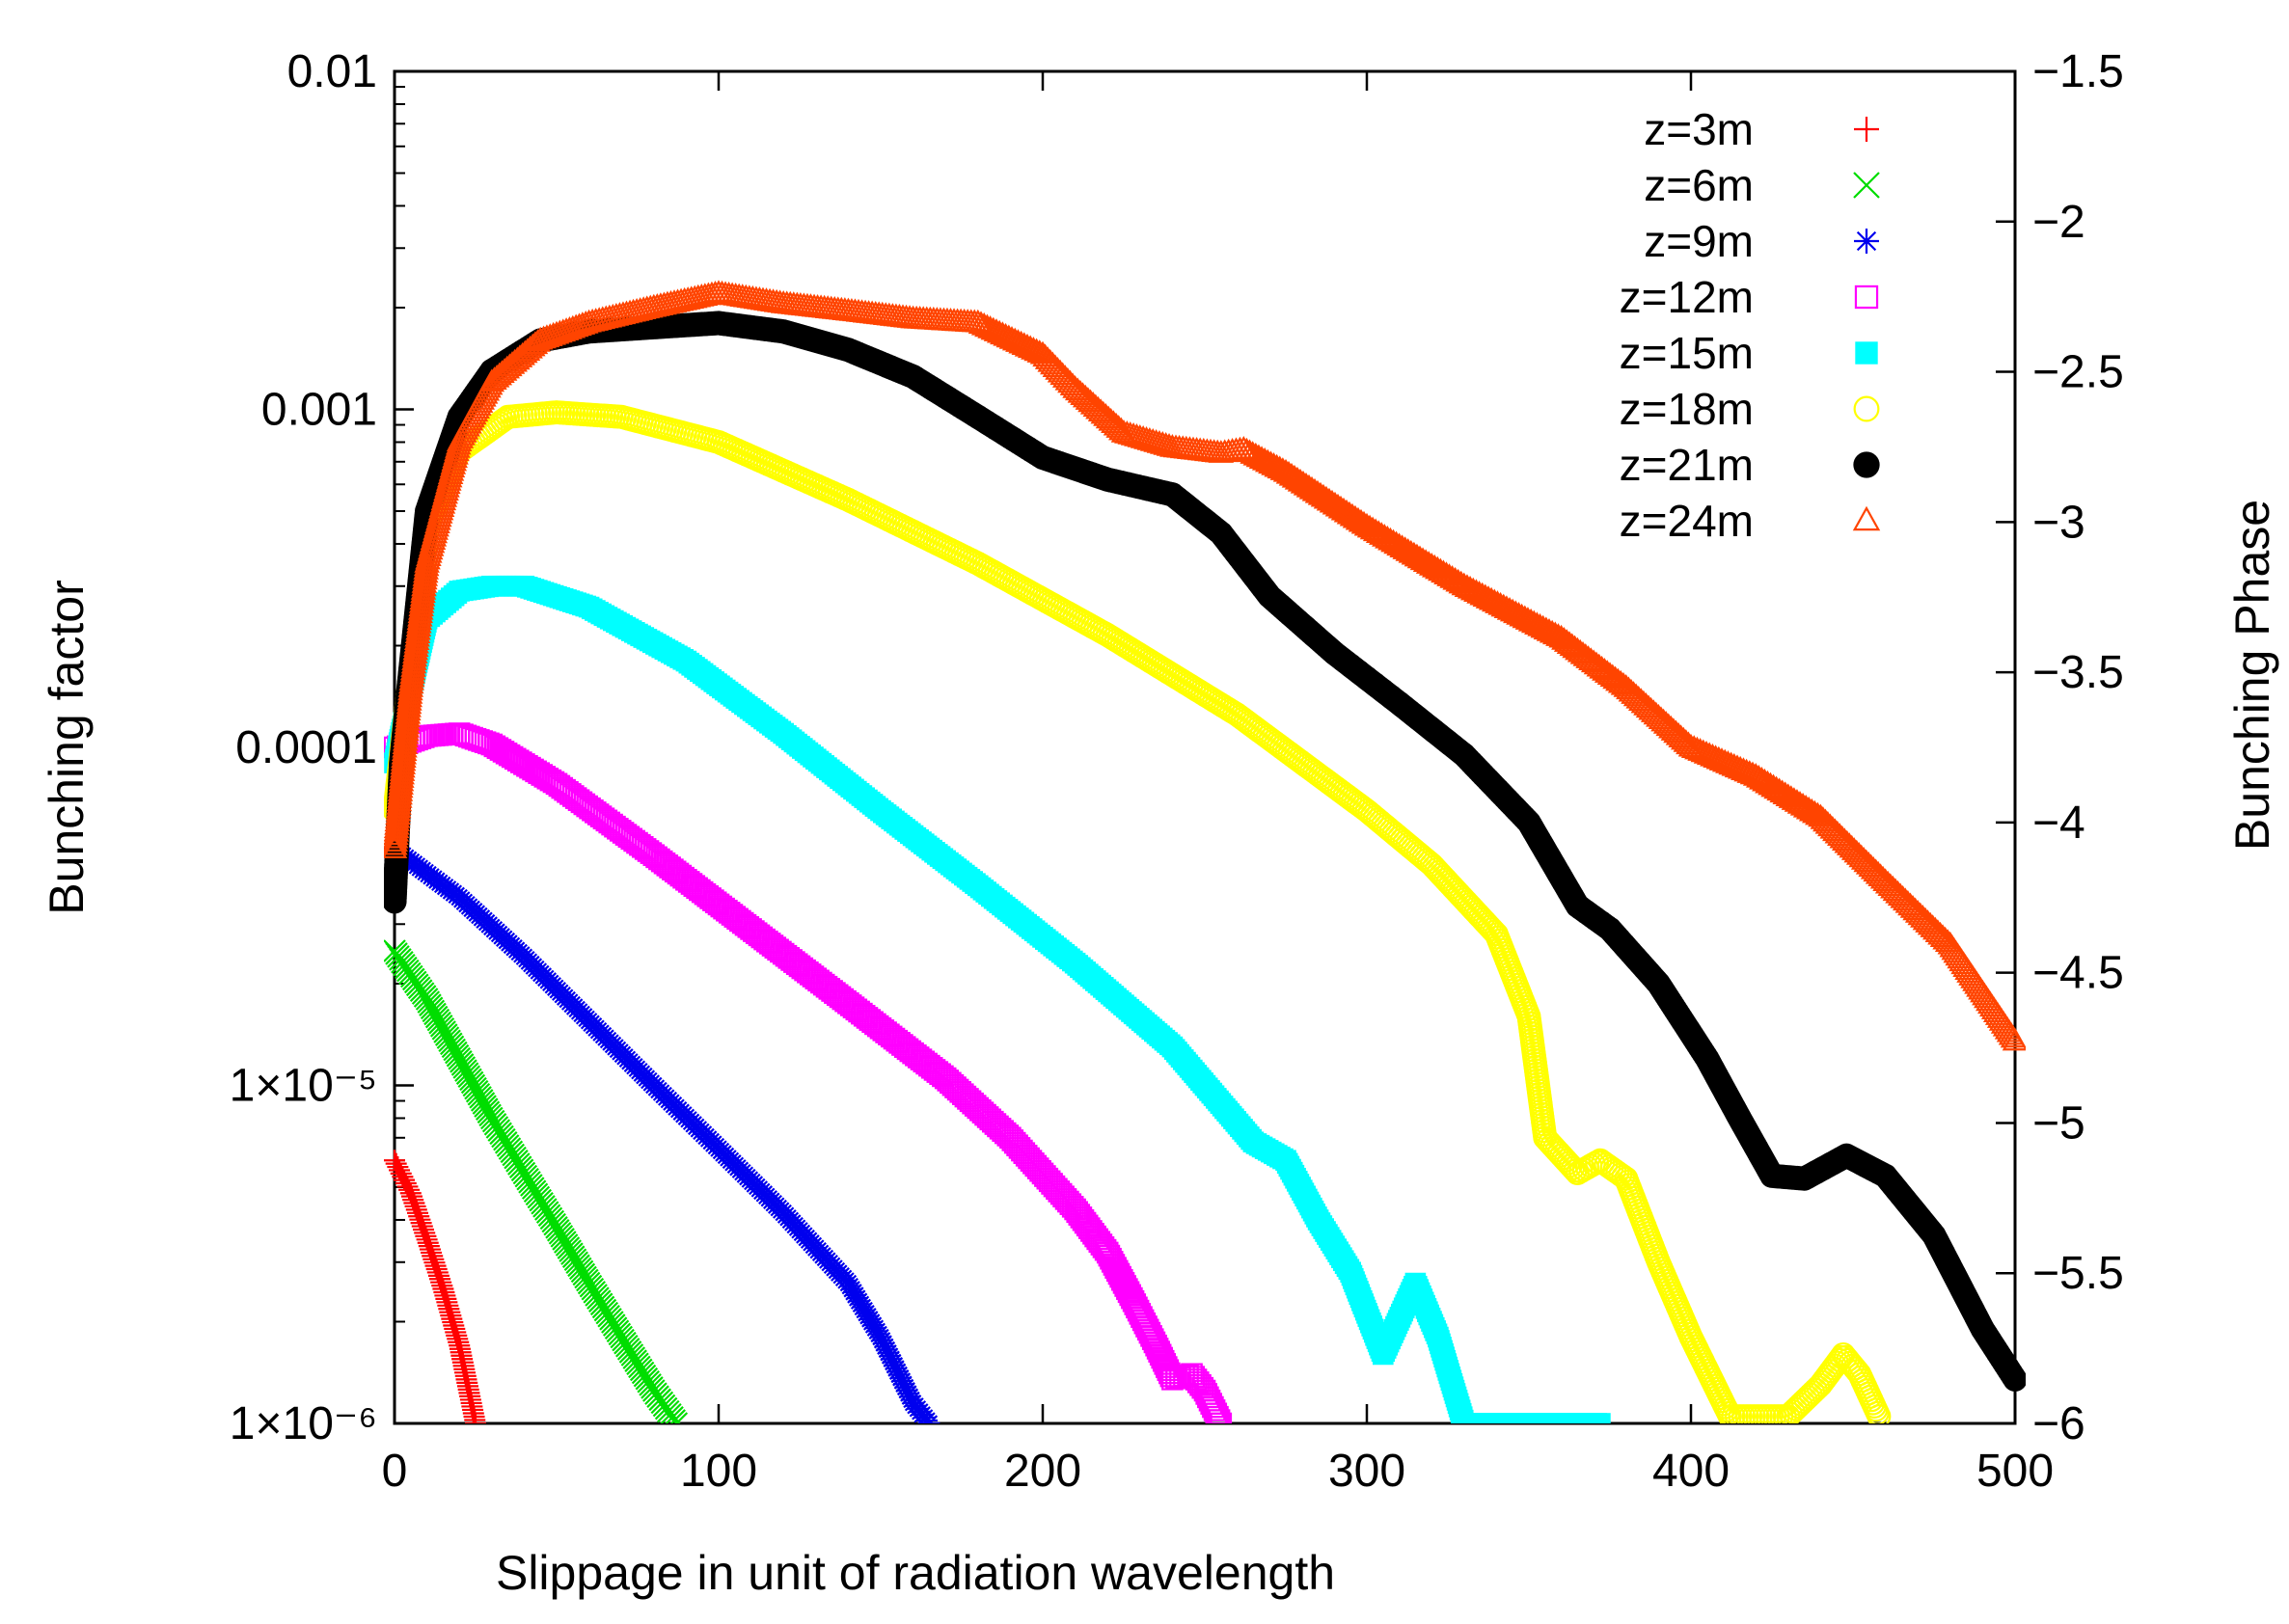  I want to click on y2-tick-label: −4.5, so click(2078, 973).